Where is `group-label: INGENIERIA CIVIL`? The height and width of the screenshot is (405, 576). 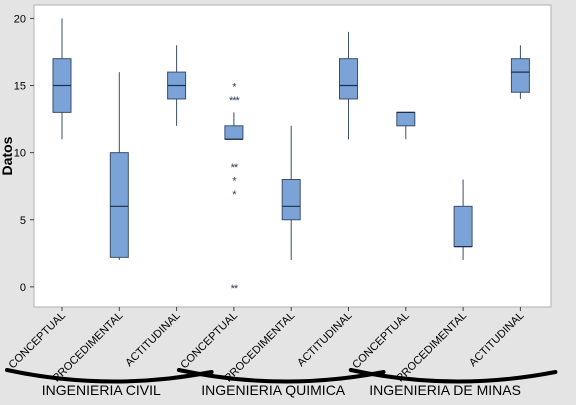 group-label: INGENIERIA CIVIL is located at coordinates (101, 390).